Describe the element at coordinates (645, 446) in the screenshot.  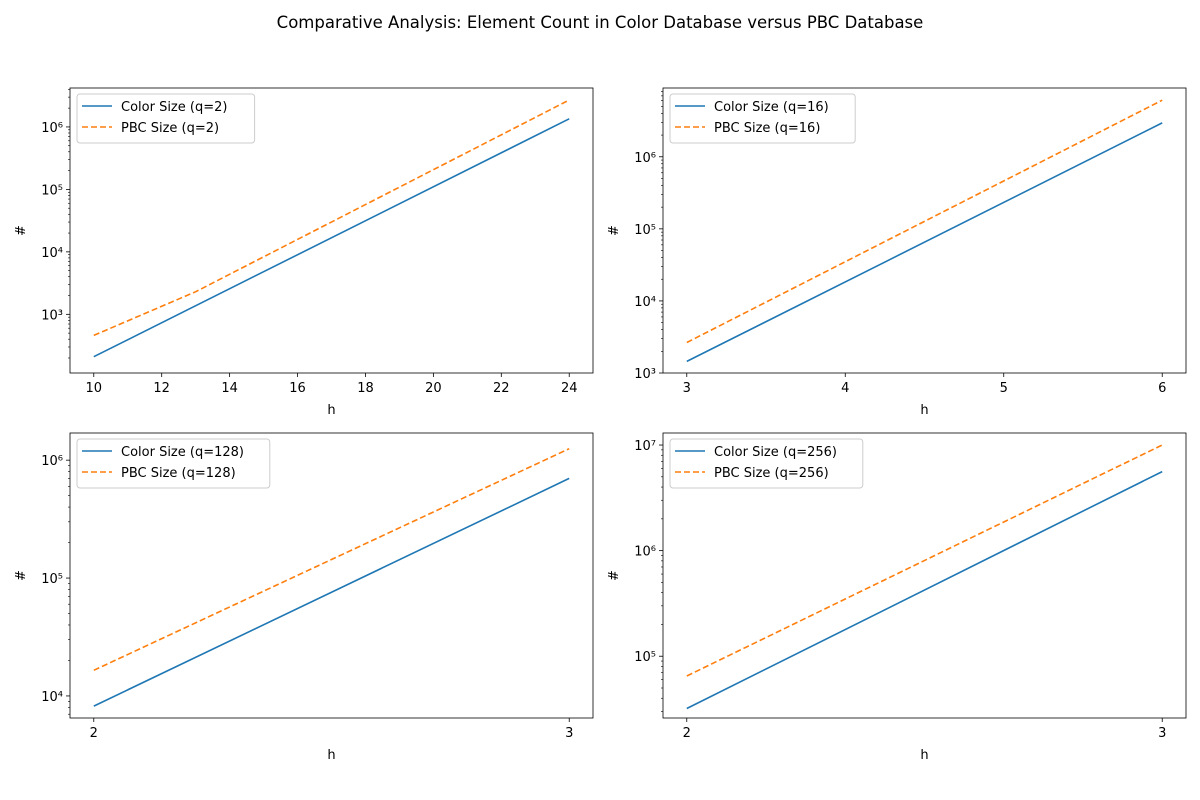
I see `y-tick-label: 10⁷` at that location.